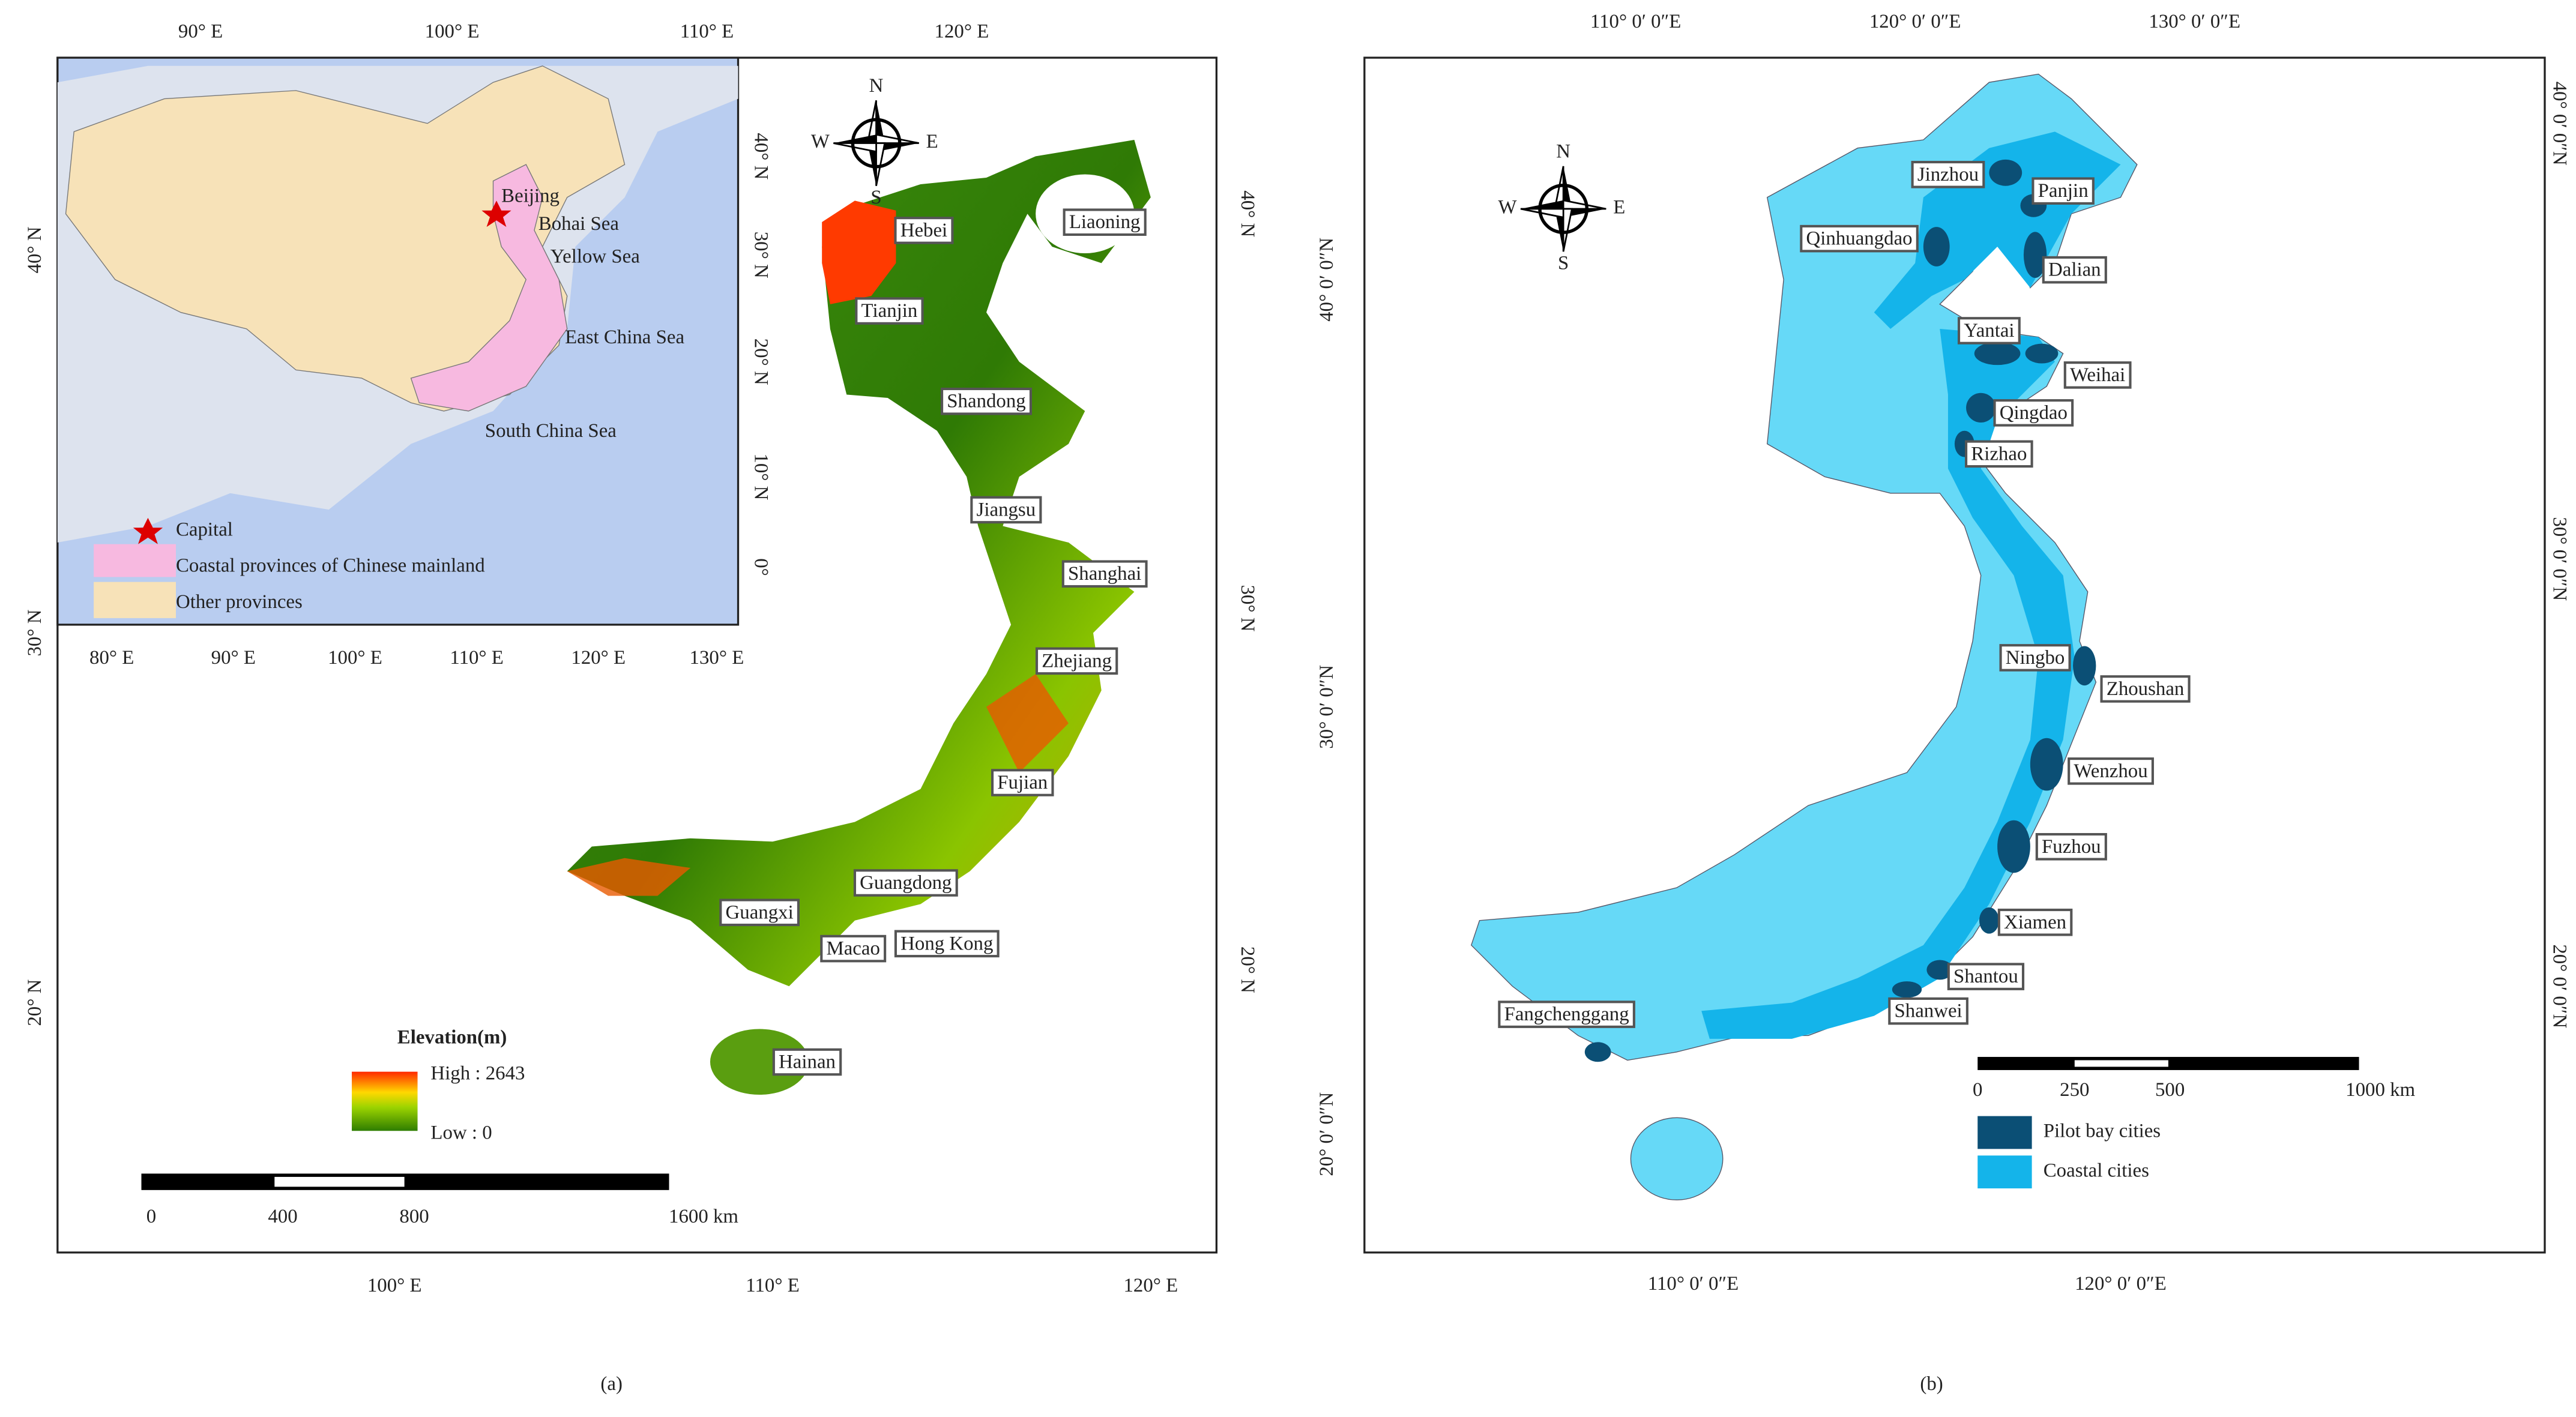 This screenshot has width=2576, height=1417. What do you see at coordinates (496, 214) in the screenshot?
I see `capital-star` at bounding box center [496, 214].